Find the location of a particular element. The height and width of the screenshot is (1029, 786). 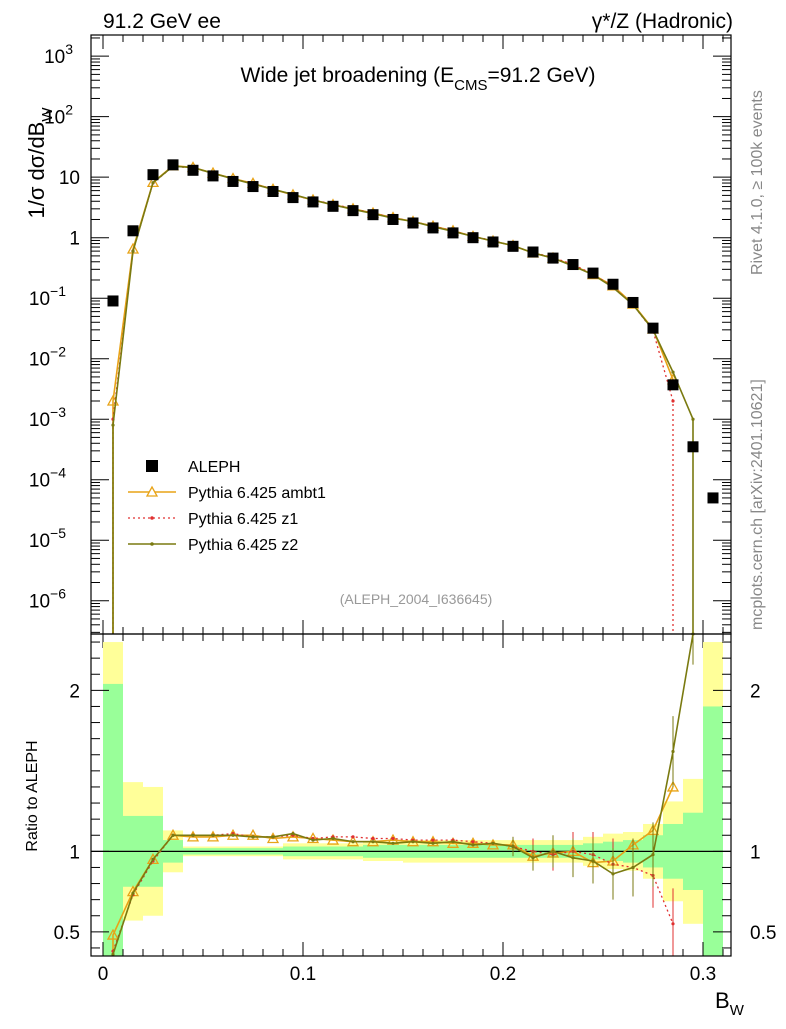

ratio-tick-label-left: 1 is located at coordinates (74, 852).